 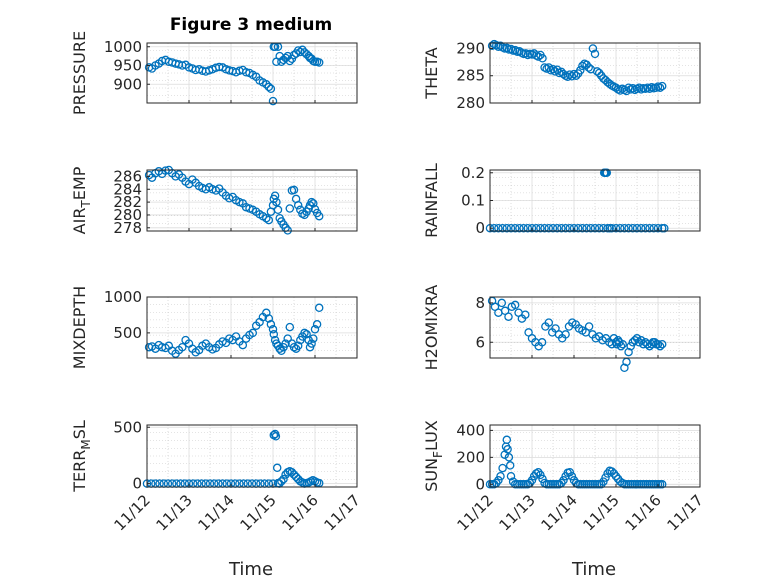 I want to click on y-tick-label: 1000, so click(x=123, y=47).